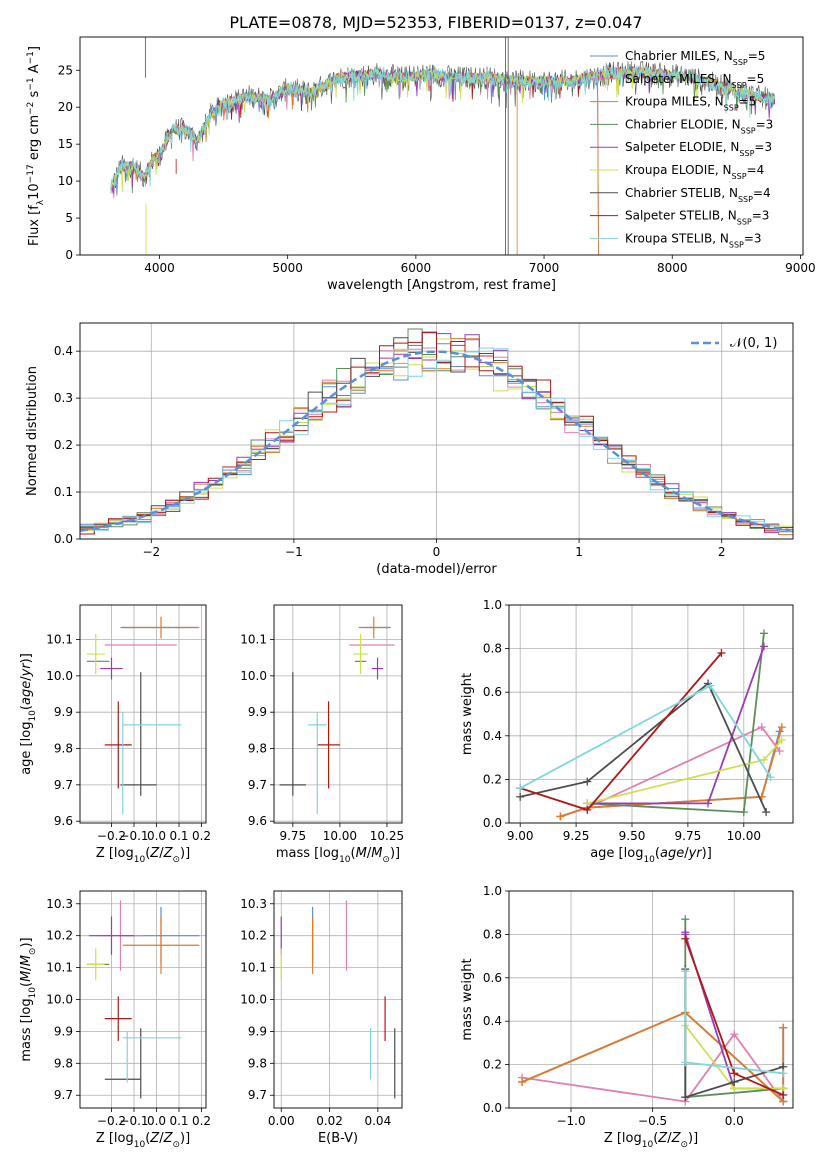 This screenshot has height=1170, width=819. I want to click on weight-lines, so click(651, 725).